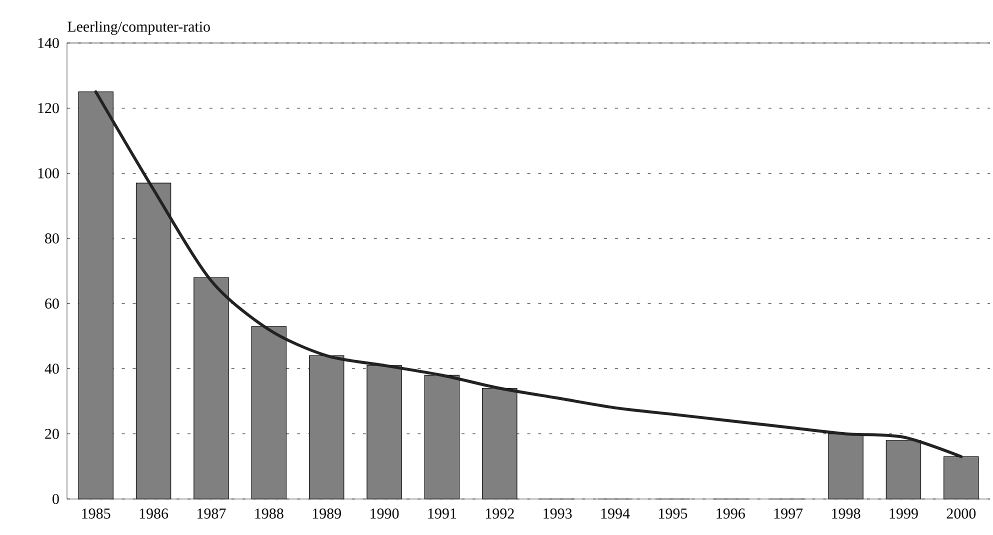 The image size is (993, 535). Describe the element at coordinates (48, 43) in the screenshot. I see `y-tick-label: 140` at that location.